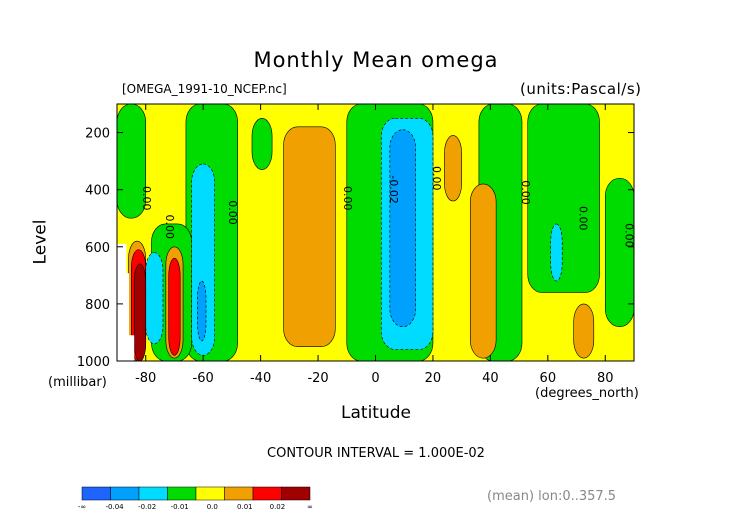 The height and width of the screenshot is (532, 752). Describe the element at coordinates (552, 496) in the screenshot. I see `averaging-note: (mean) lon:0..357.5` at that location.